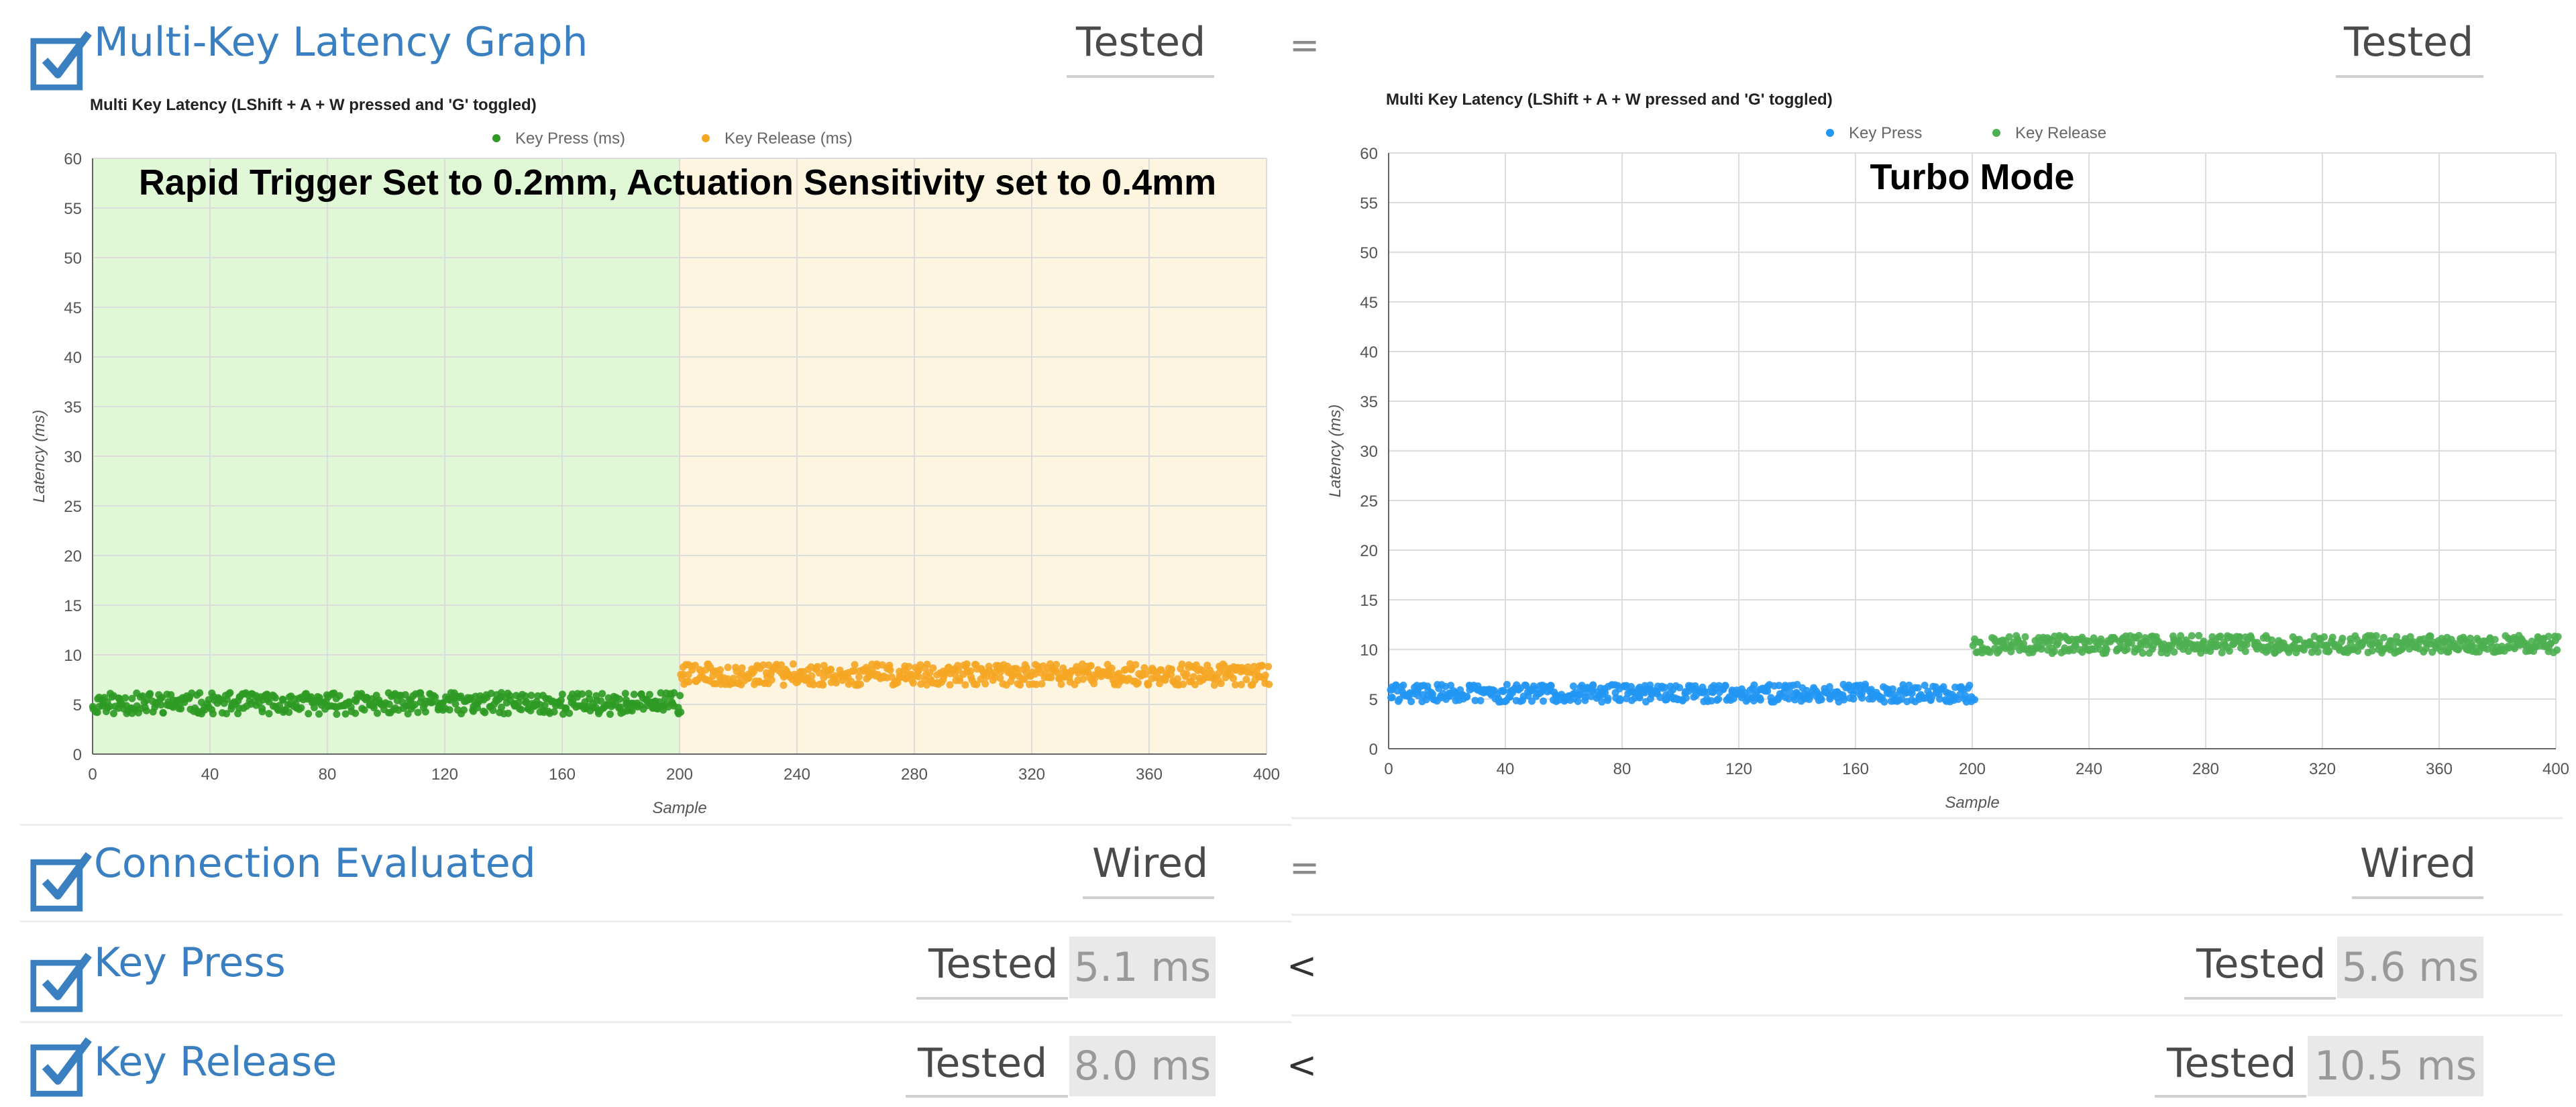  I want to click on right-status-key-press: Tested, so click(2261, 964).